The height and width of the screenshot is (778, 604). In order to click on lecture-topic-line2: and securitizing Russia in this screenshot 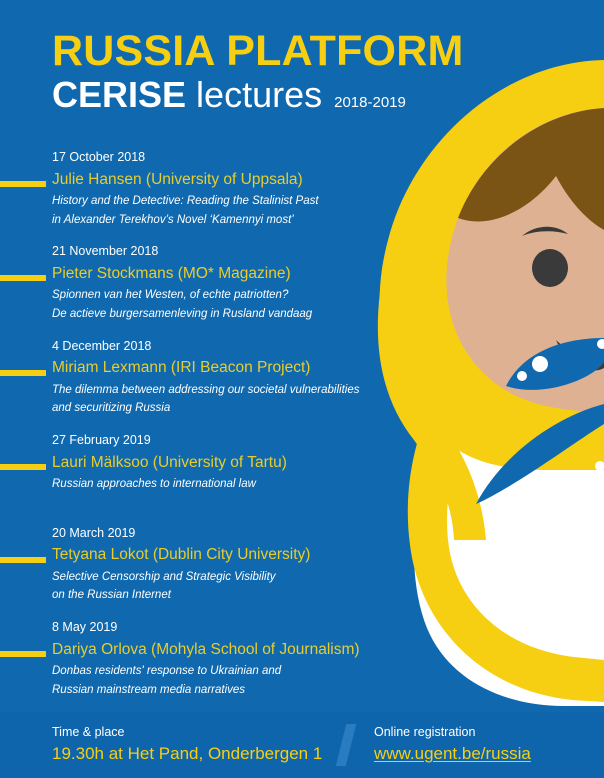, I will do `click(111, 408)`.